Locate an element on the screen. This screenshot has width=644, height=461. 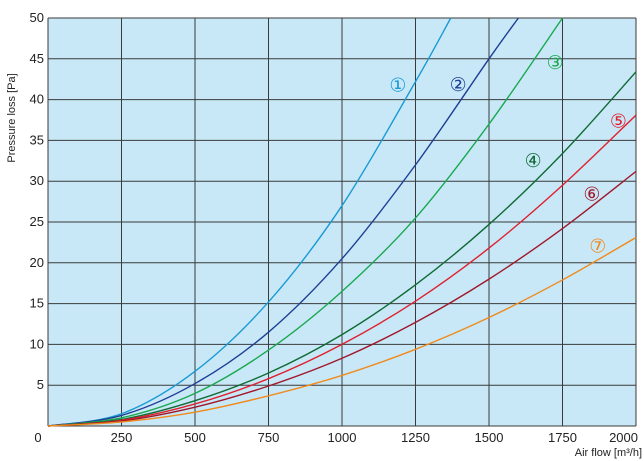
y-tick-label: 35 is located at coordinates (37, 139).